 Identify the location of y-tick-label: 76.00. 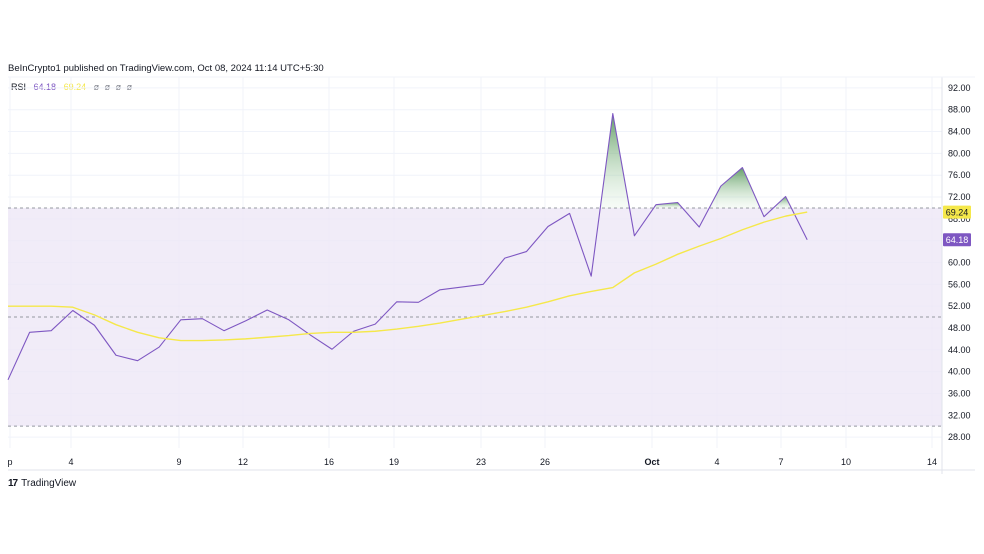
(959, 175).